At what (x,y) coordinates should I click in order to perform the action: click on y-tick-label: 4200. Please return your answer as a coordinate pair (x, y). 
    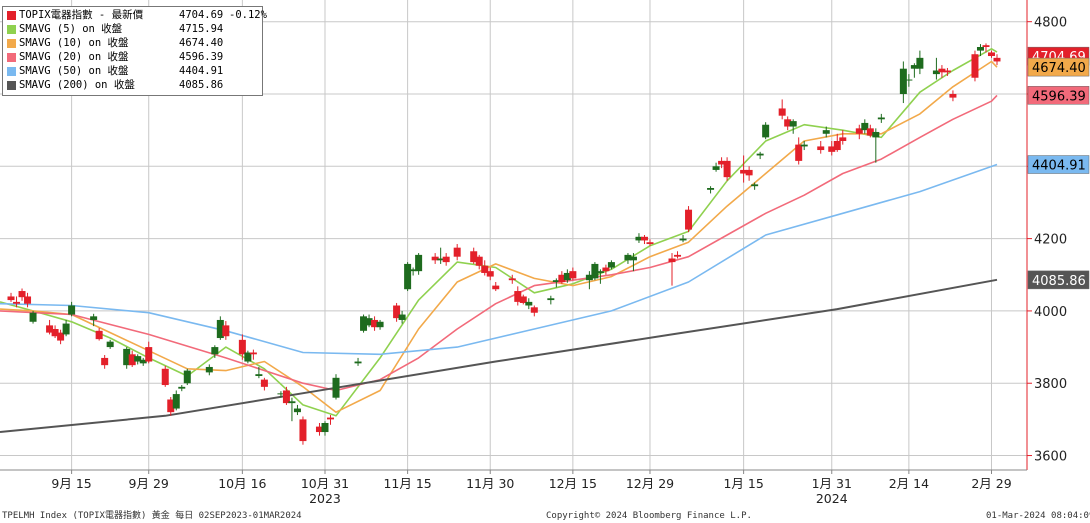
    Looking at the image, I should click on (1050, 240).